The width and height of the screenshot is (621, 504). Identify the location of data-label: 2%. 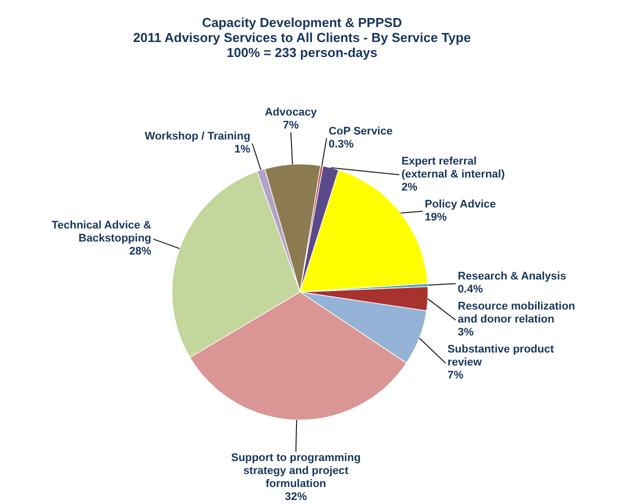
(409, 187).